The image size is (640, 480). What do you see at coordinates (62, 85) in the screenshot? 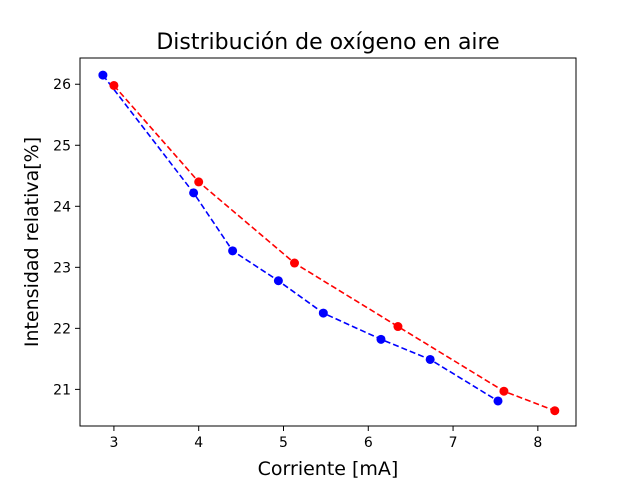
I see `y-tick-label: 26` at bounding box center [62, 85].